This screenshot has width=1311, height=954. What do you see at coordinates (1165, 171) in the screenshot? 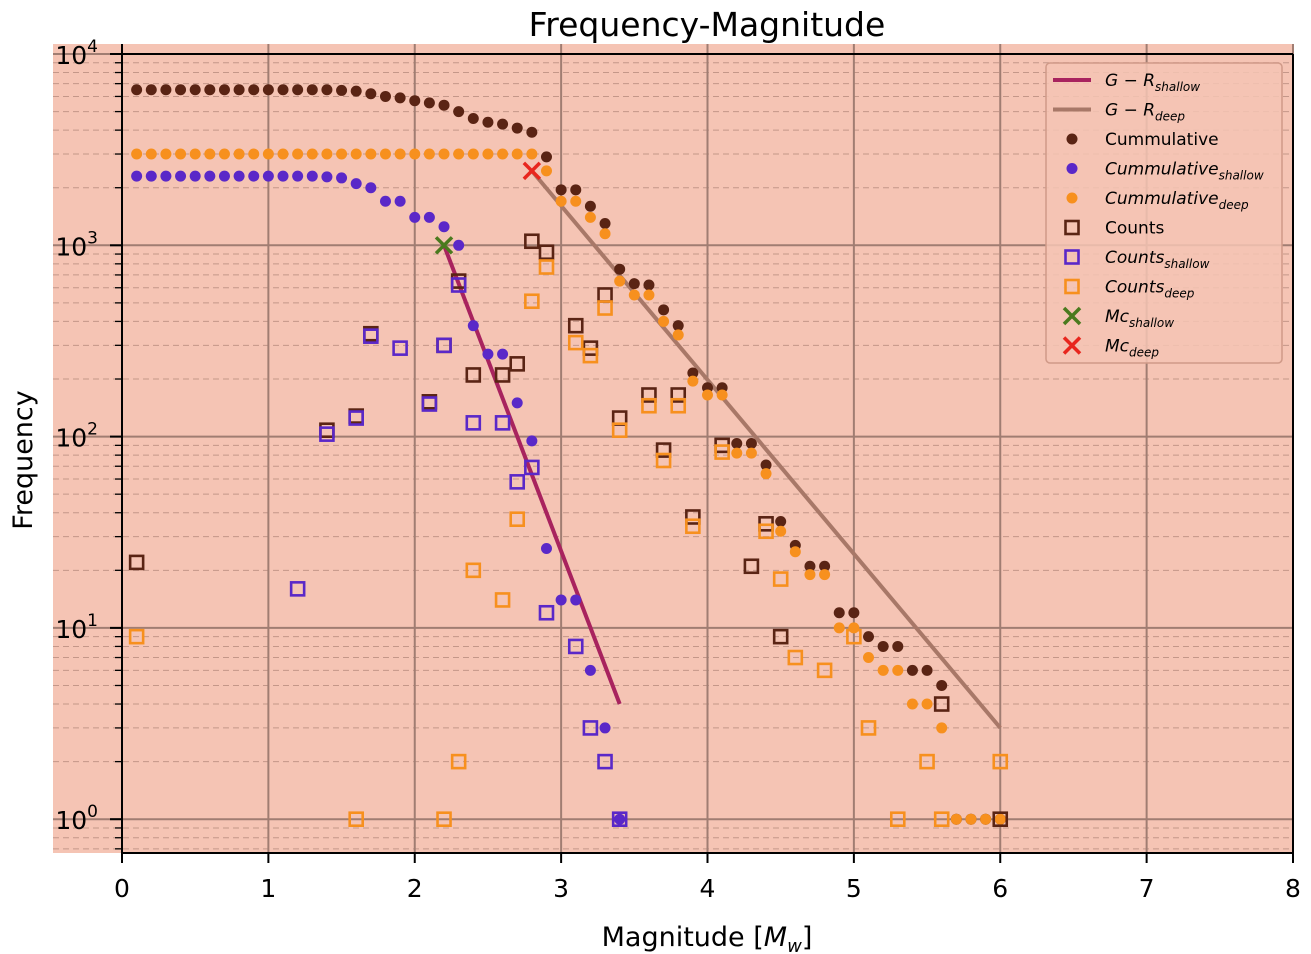
I see `legend-entry: Cummulativeshallow` at bounding box center [1165, 171].